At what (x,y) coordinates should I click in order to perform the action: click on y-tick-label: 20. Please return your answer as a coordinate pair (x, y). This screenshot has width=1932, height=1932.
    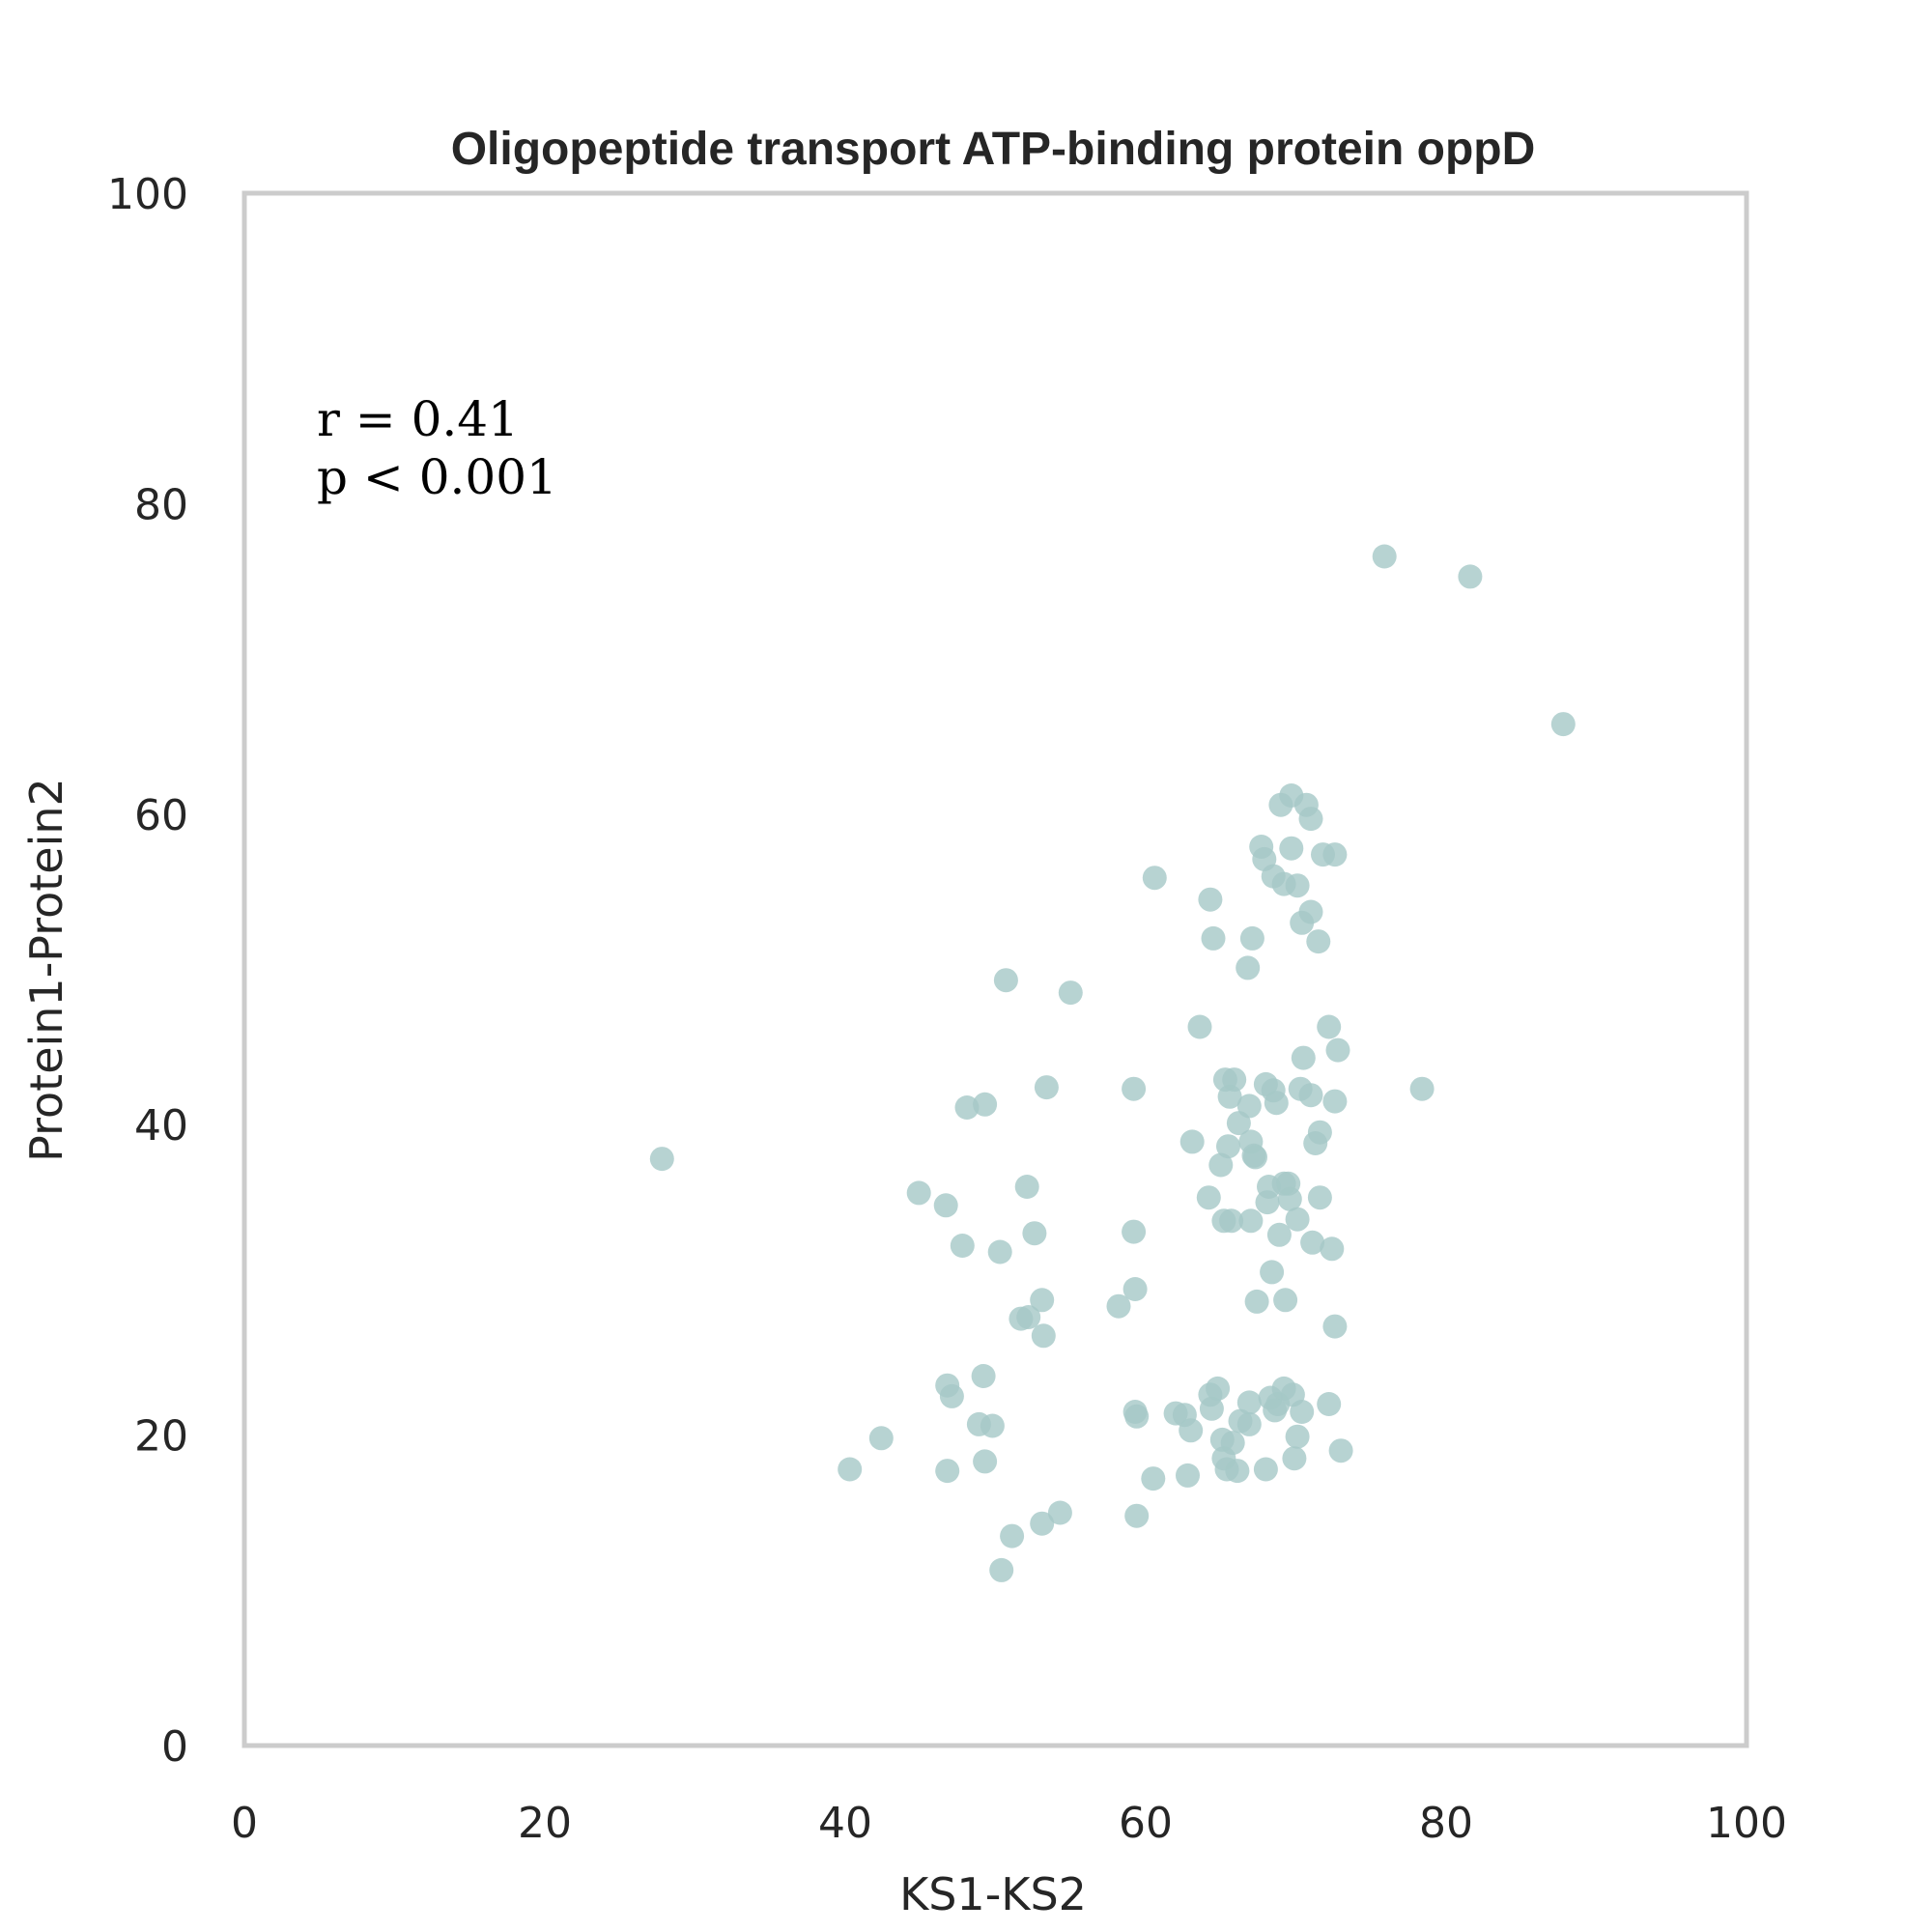
    Looking at the image, I should click on (161, 1437).